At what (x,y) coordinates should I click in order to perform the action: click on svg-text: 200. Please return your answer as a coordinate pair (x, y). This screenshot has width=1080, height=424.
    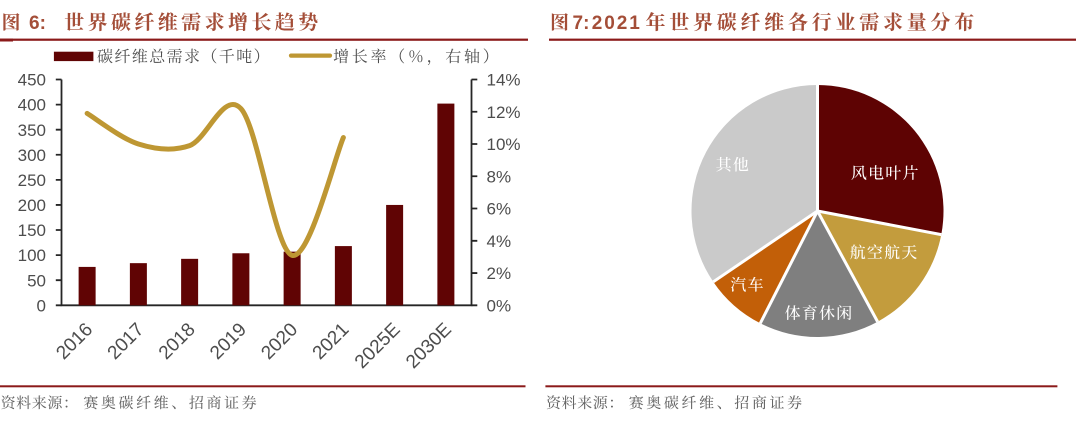
    Looking at the image, I should click on (32, 205).